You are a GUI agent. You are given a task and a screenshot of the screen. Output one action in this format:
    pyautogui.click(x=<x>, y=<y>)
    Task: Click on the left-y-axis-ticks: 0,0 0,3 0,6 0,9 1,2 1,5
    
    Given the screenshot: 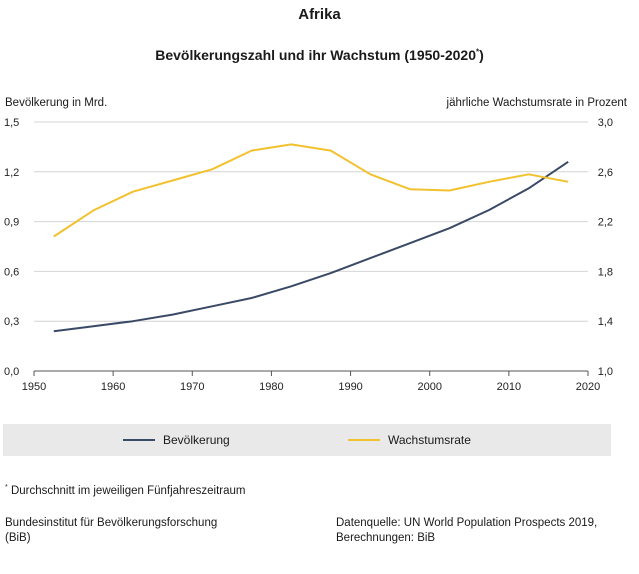 What is the action you would take?
    pyautogui.click(x=11, y=247)
    